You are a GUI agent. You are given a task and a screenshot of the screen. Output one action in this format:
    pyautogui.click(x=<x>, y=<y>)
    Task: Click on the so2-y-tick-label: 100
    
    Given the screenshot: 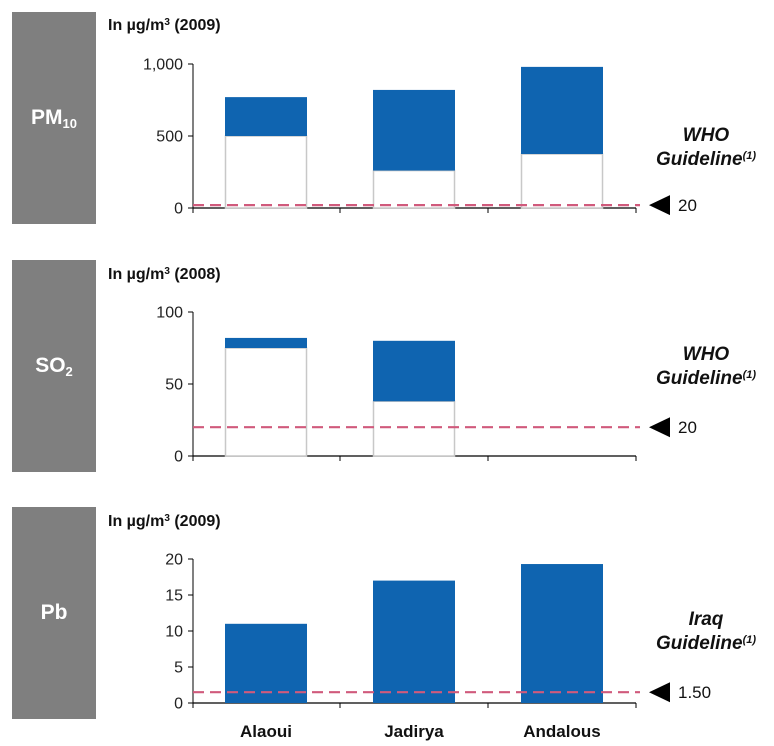 What is the action you would take?
    pyautogui.click(x=169, y=313)
    